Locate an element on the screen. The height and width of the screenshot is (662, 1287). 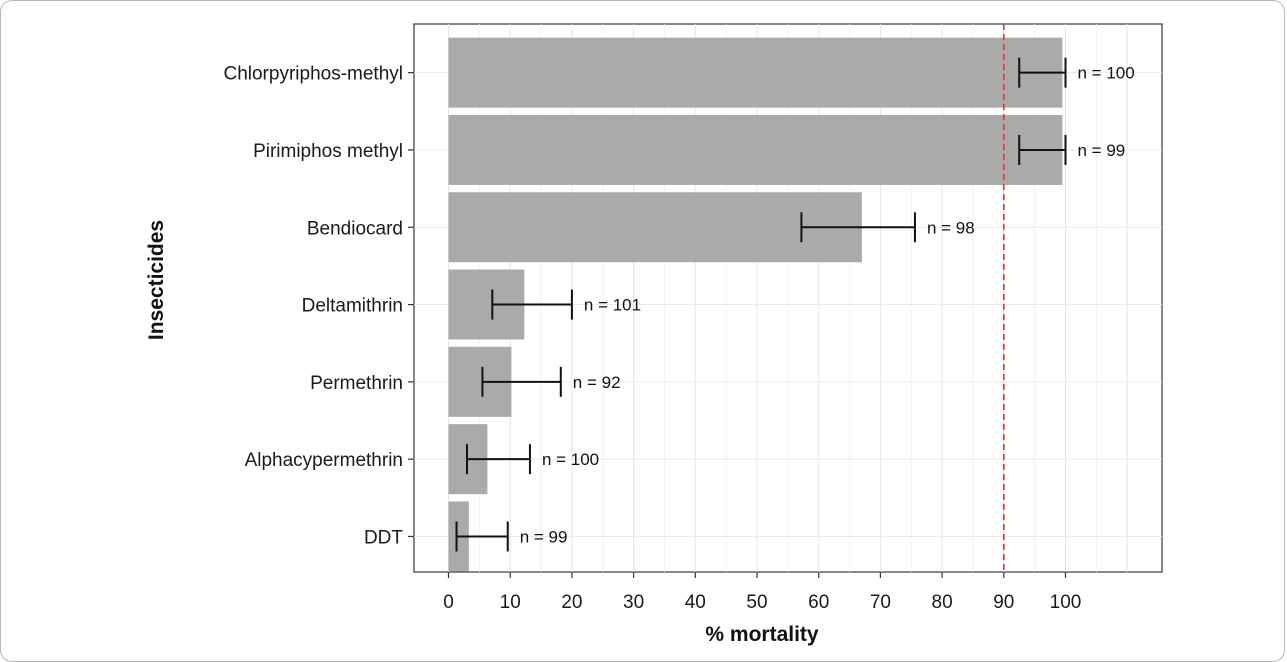
x-tick-label: 90 is located at coordinates (1003, 602).